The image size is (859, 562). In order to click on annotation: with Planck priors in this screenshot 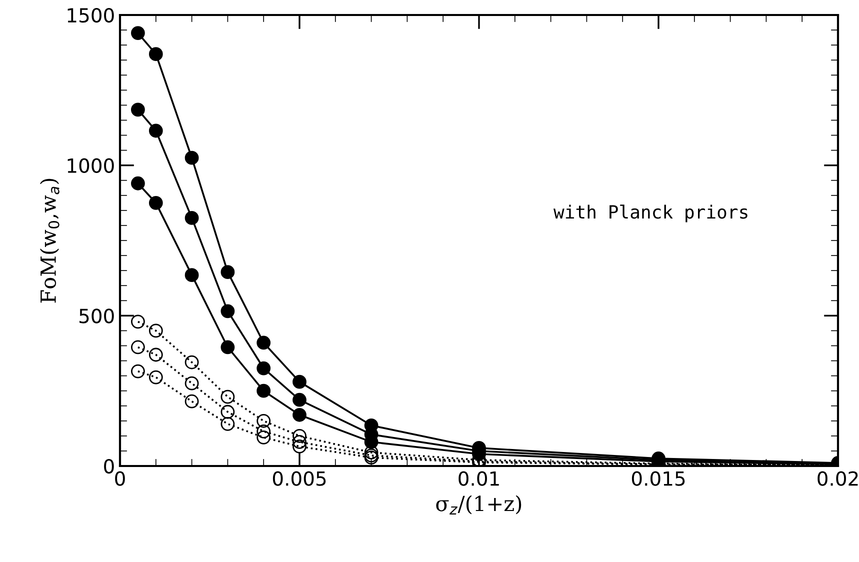, I will do `click(650, 213)`.